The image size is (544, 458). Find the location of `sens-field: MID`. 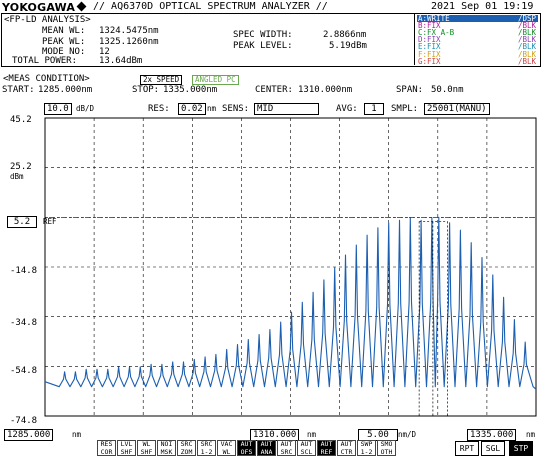

sens-field: MID is located at coordinates (286, 109).